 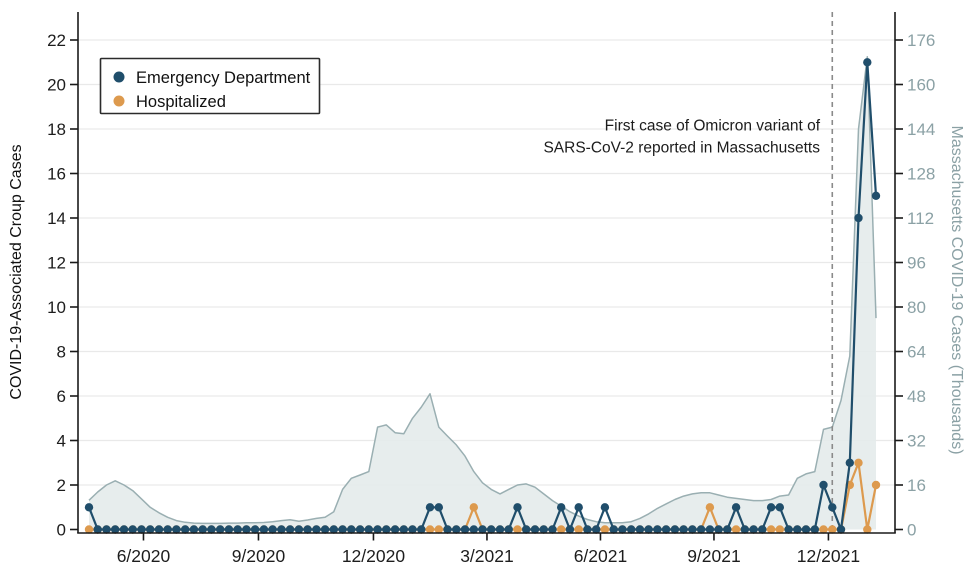 What do you see at coordinates (56, 174) in the screenshot?
I see `y-left-tick-label: 16` at bounding box center [56, 174].